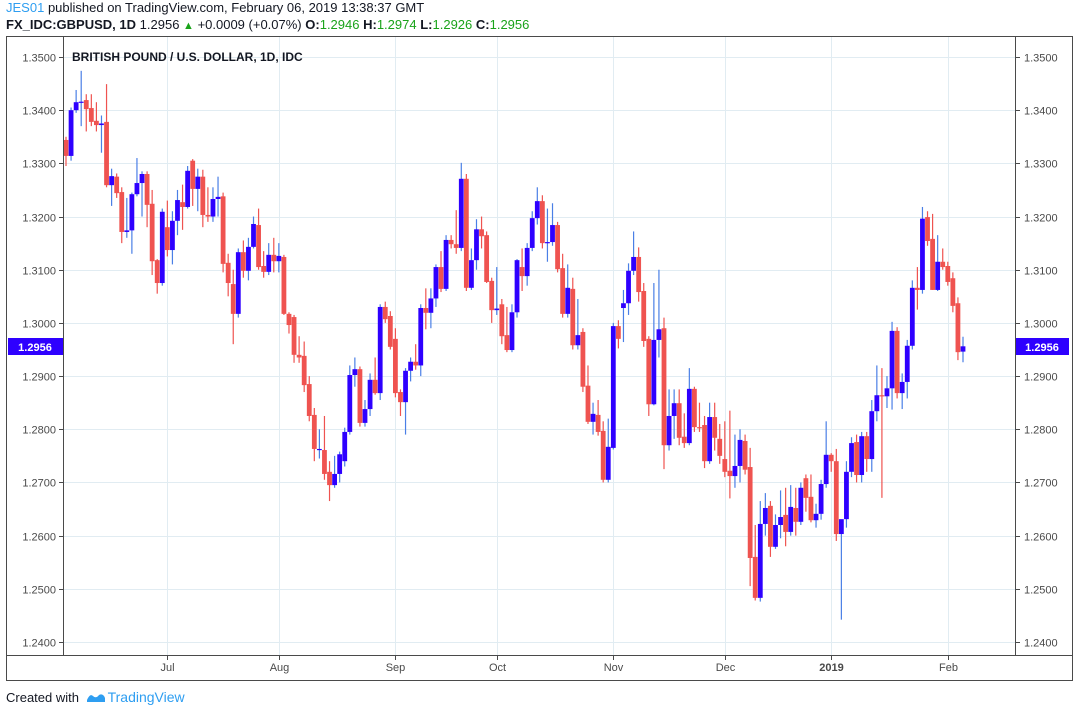 This screenshot has height=711, width=1079. Describe the element at coordinates (452, 24) in the screenshot. I see `low-value: 1.2926` at that location.